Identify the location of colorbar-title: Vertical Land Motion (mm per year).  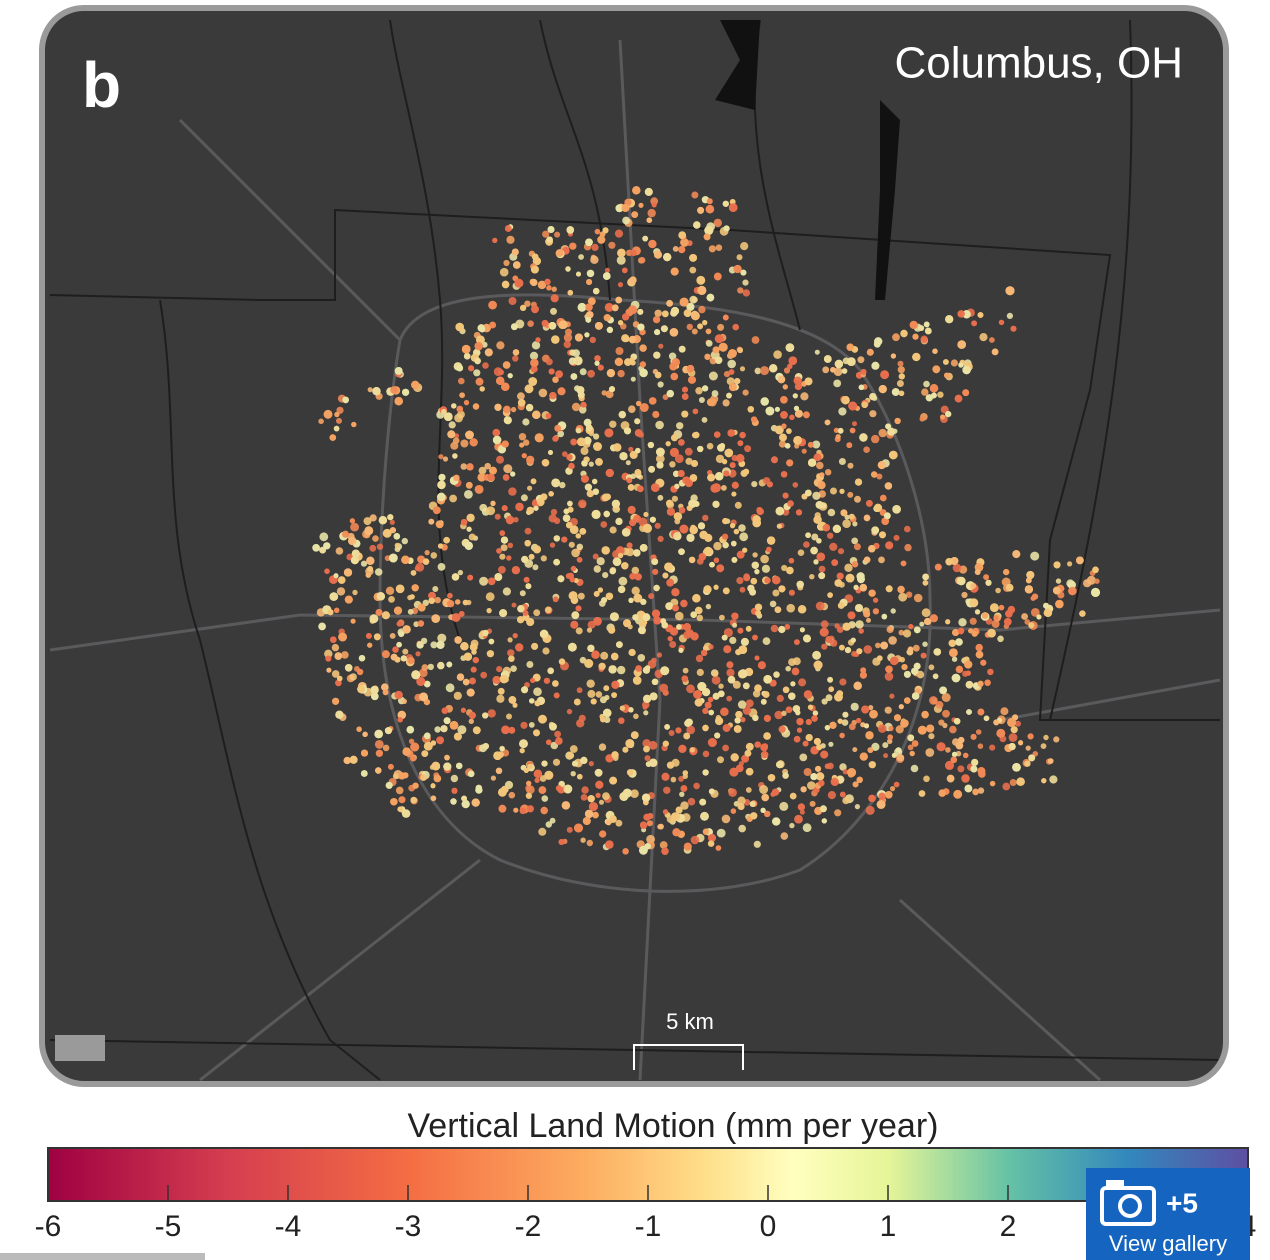
(673, 1126).